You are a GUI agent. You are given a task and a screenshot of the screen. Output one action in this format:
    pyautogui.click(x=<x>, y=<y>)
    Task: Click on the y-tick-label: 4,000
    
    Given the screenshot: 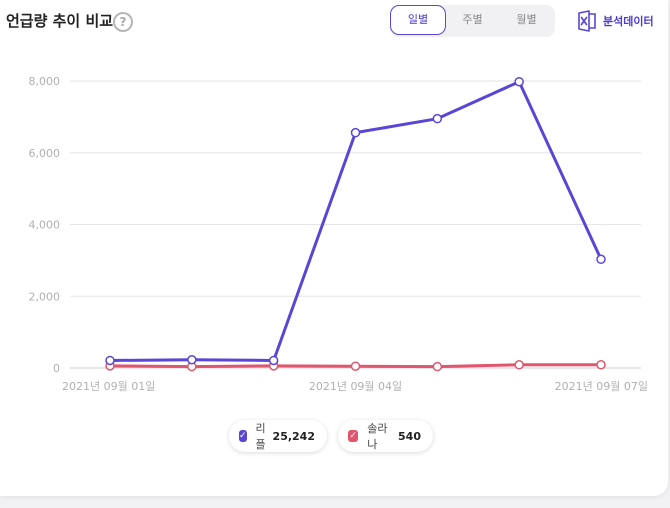 What is the action you would take?
    pyautogui.click(x=45, y=225)
    